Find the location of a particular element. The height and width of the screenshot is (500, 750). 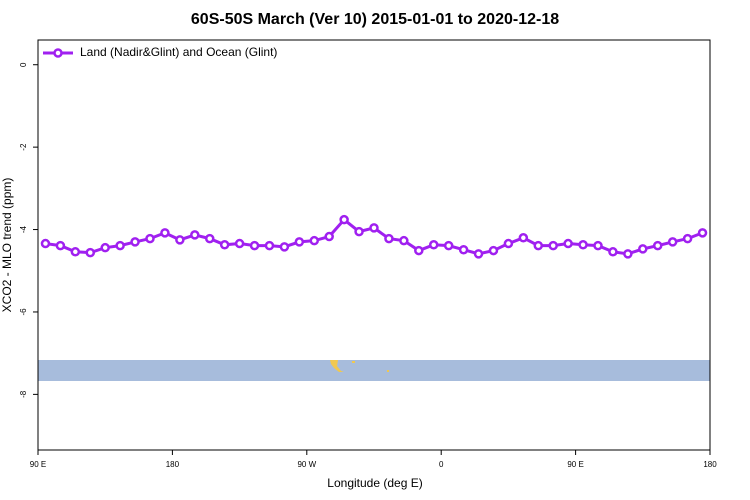

legend-label: Land (Nadir&Glint) and Ocean (Glint) is located at coordinates (178, 52).